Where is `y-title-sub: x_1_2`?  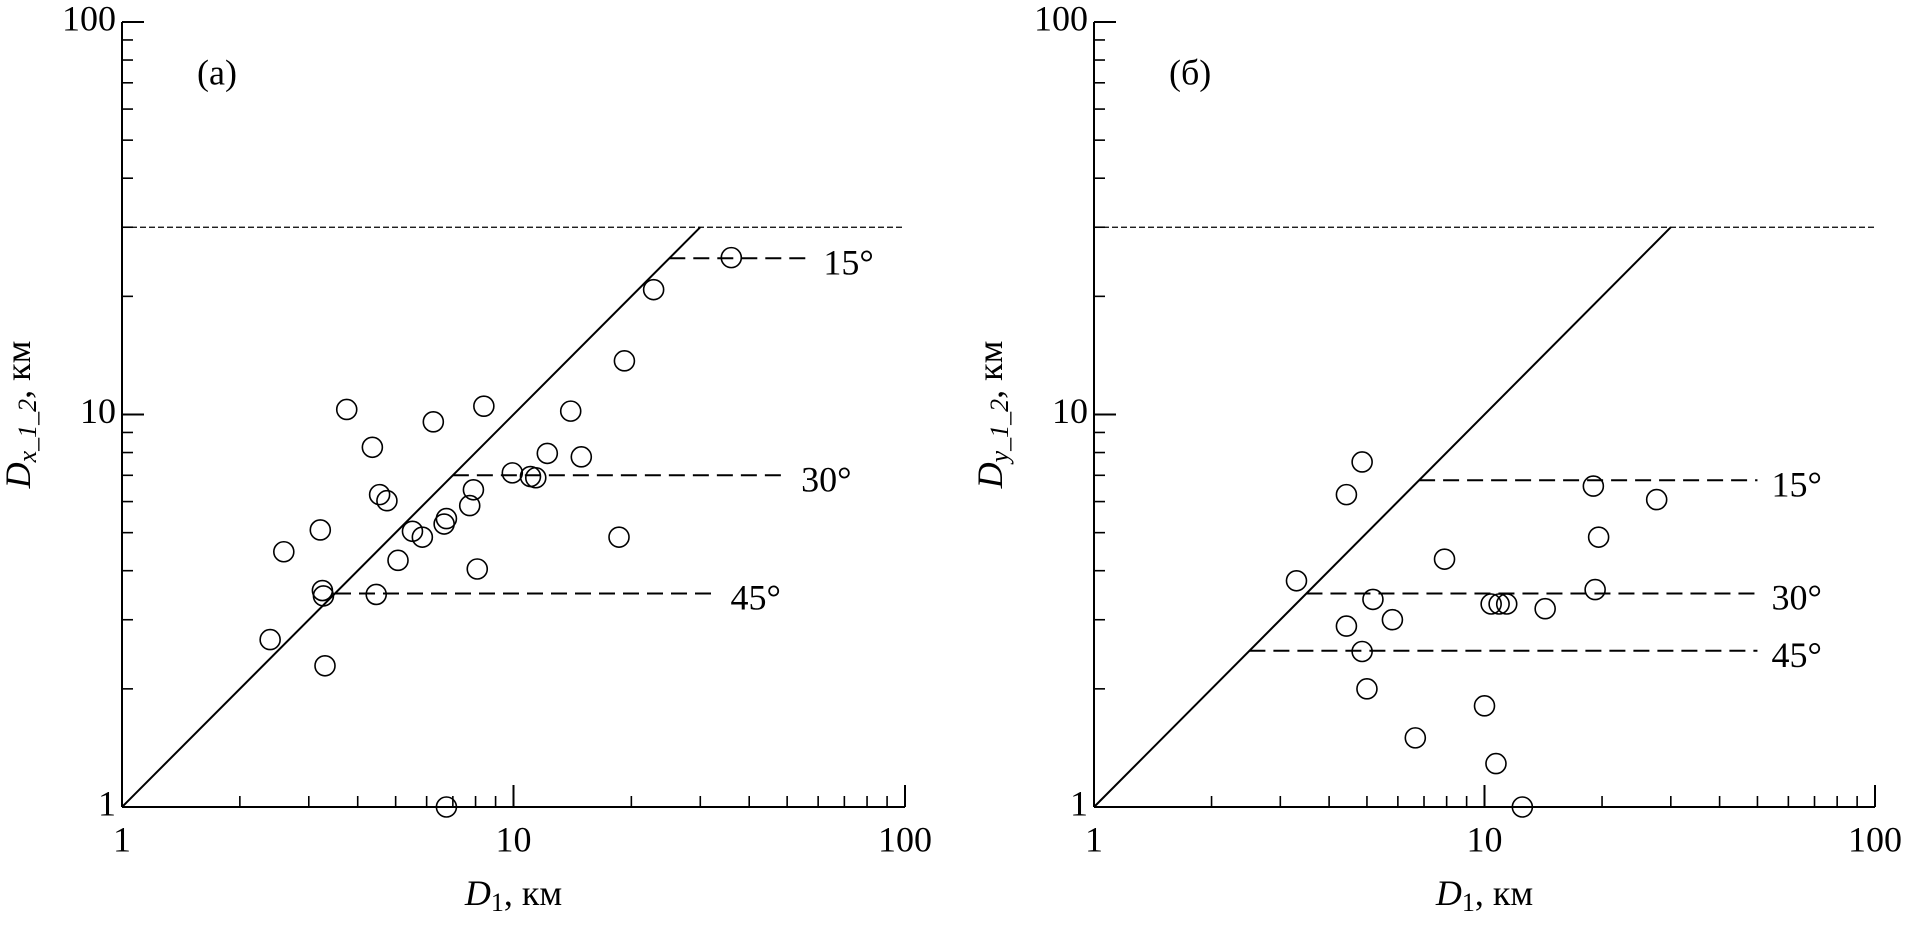 y-title-sub: x_1_2 is located at coordinates (27, 431).